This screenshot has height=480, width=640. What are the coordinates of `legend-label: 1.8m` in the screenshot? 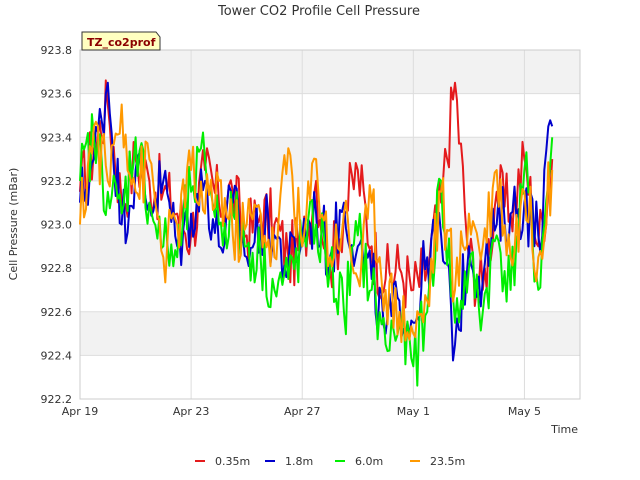 It's located at (299, 461).